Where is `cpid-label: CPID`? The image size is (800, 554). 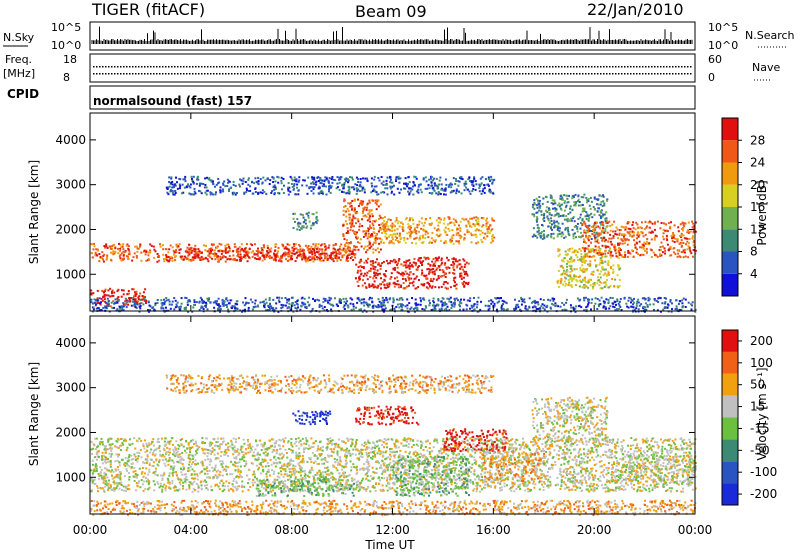 cpid-label: CPID is located at coordinates (23, 94).